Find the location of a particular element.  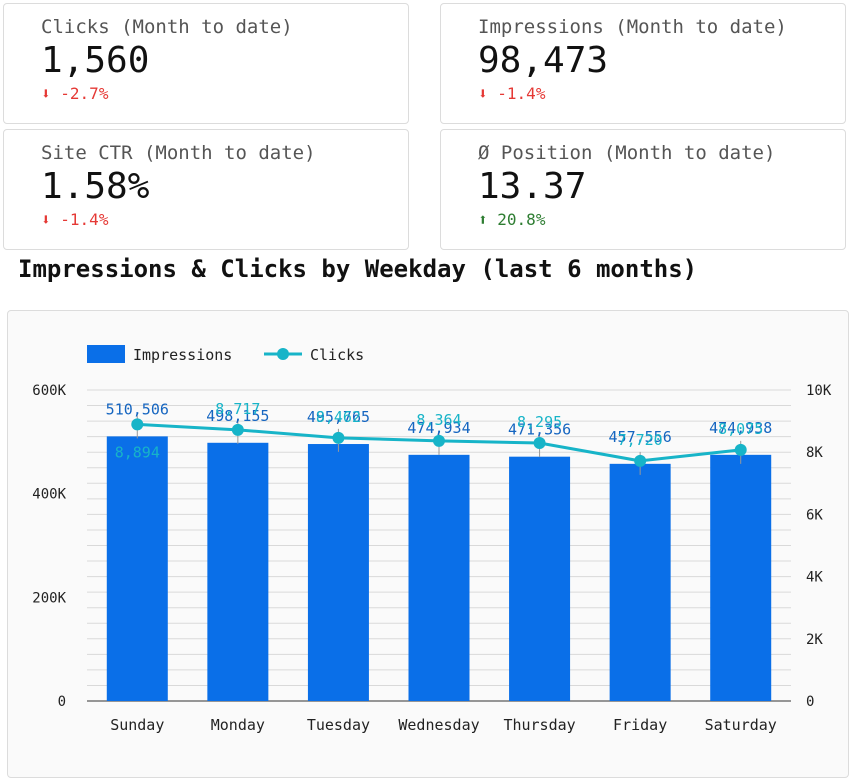

impressions-data-label: 471,356 is located at coordinates (539, 430).